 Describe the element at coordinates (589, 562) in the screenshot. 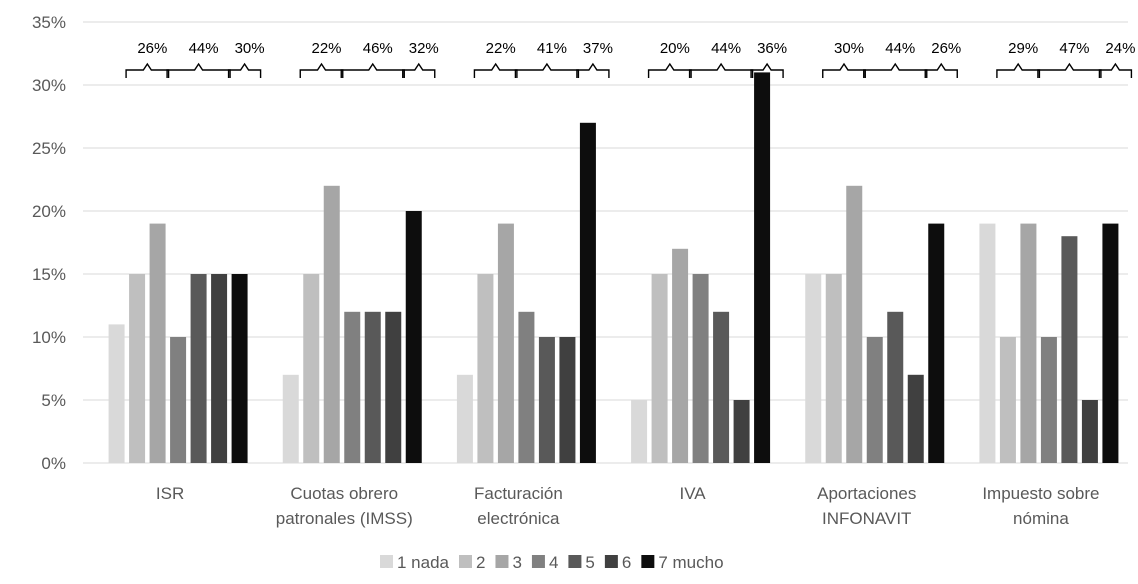

I see `legend-label: 5` at that location.